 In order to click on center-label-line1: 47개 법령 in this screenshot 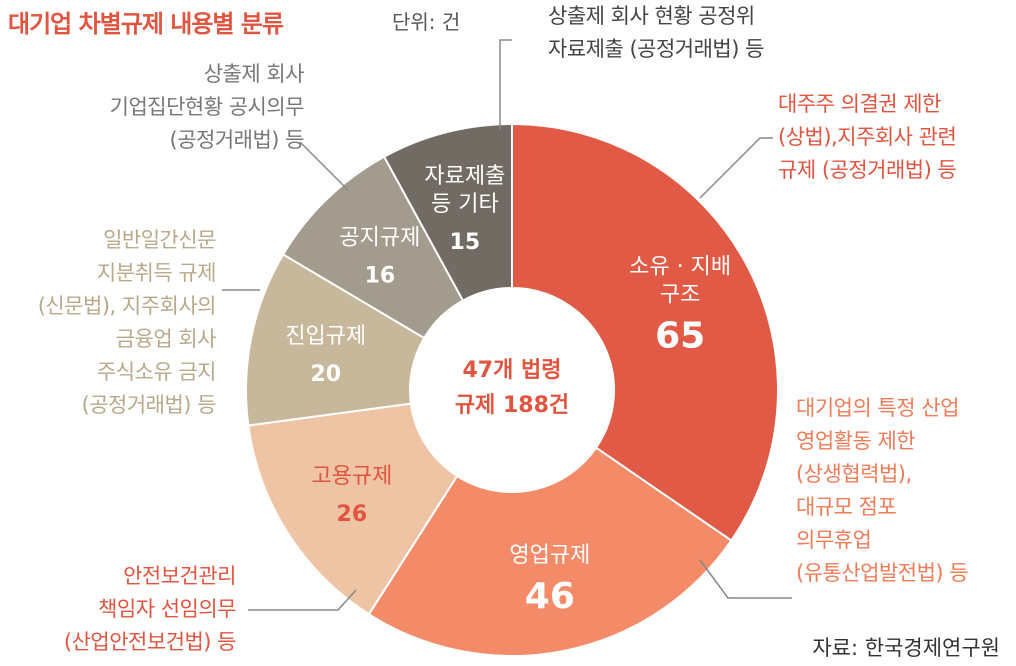, I will do `click(512, 370)`.